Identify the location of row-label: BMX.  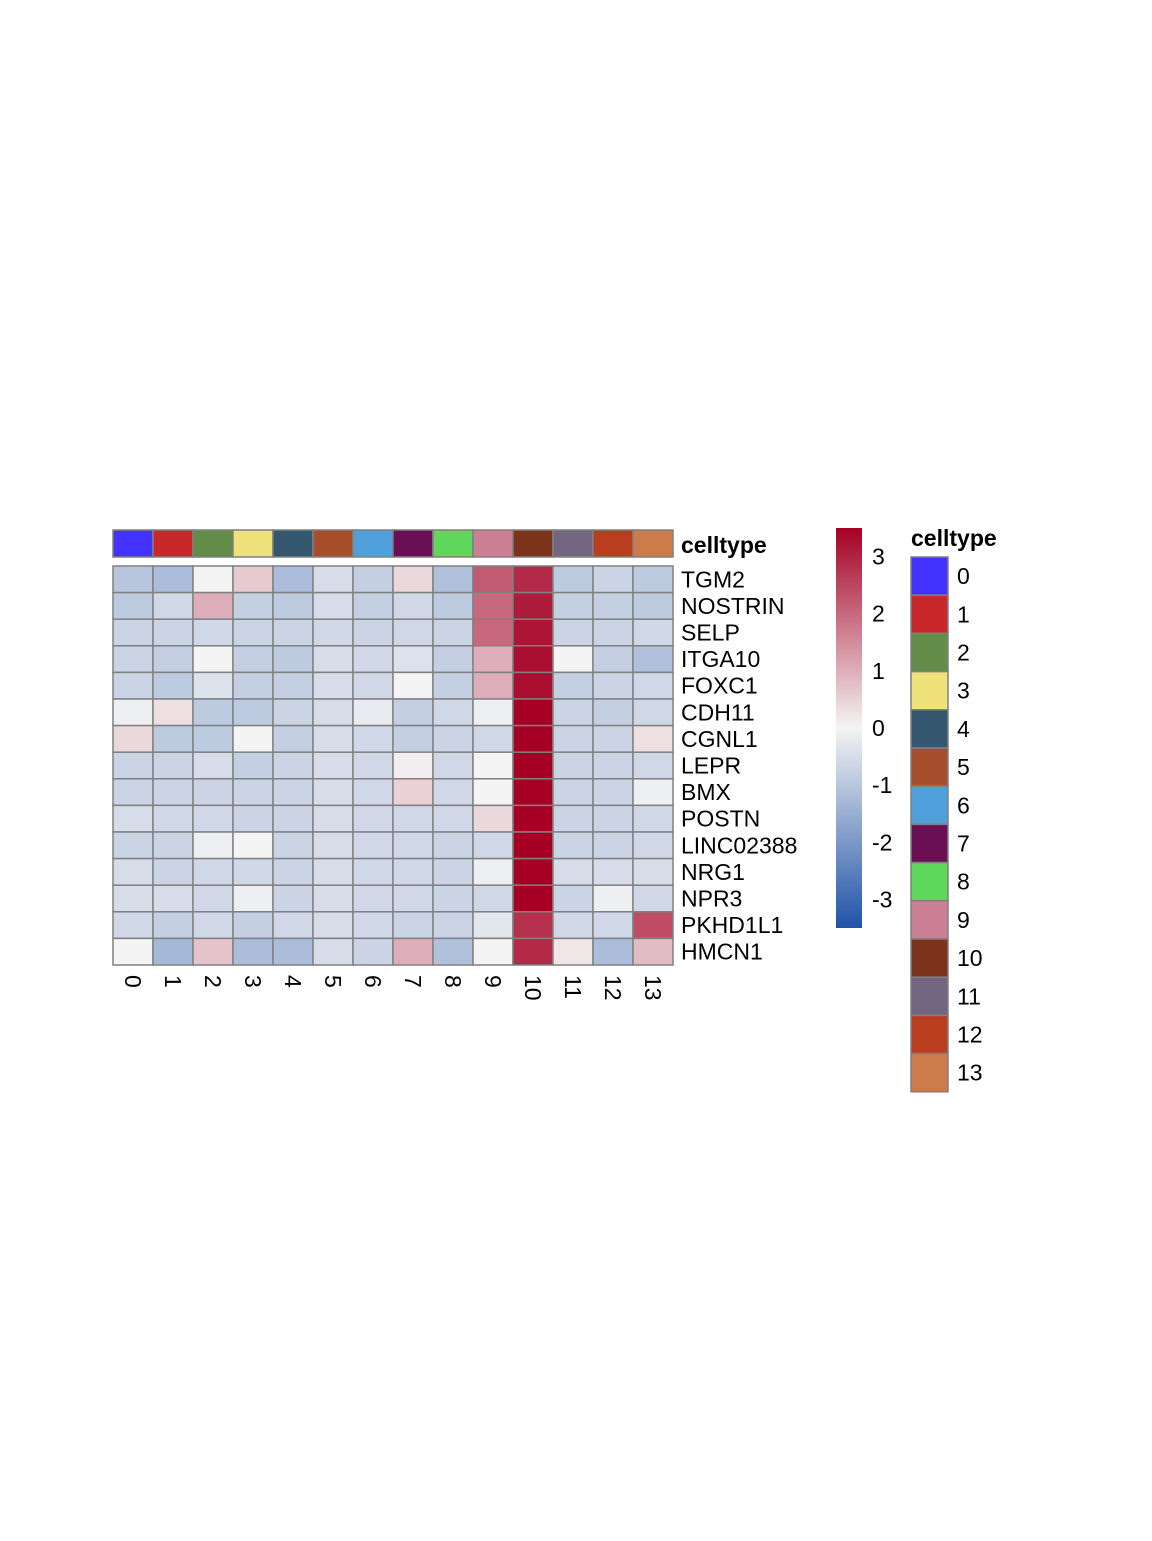
(706, 792).